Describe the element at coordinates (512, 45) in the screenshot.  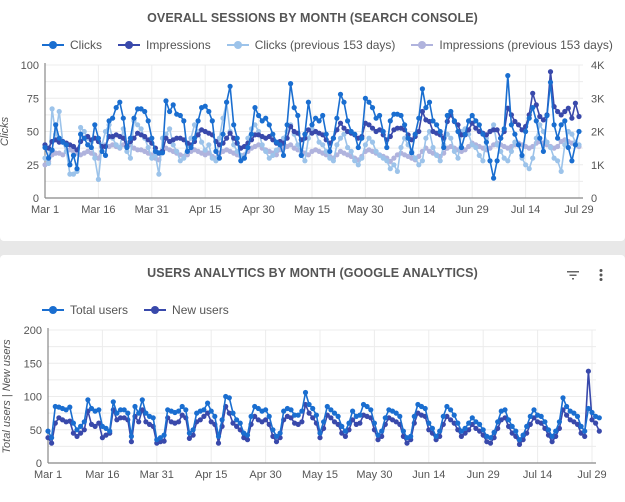
I see `legend-item: Impressions (previous 153 days)` at that location.